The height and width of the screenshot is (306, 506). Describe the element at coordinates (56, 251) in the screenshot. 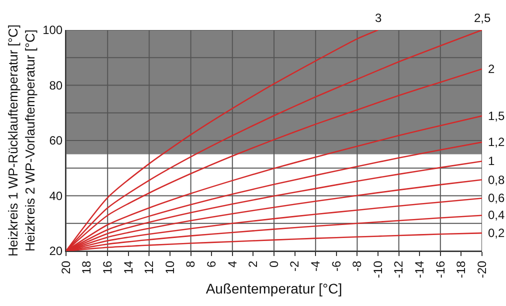

I see `y-tick-label: 20` at that location.